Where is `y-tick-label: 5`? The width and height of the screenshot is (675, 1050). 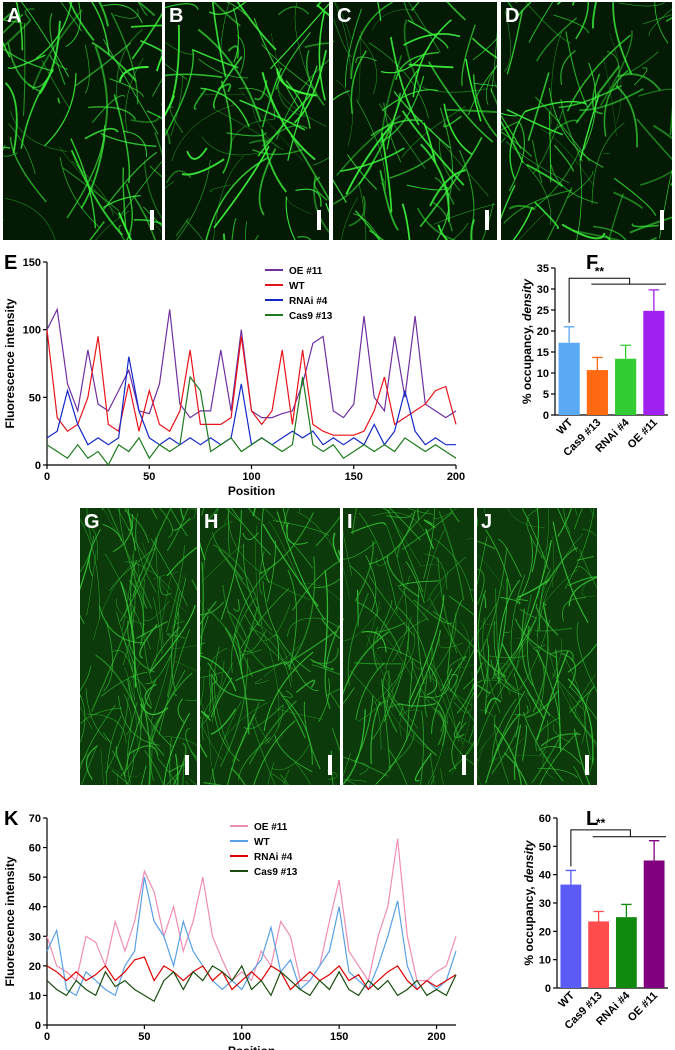
y-tick-label: 5 is located at coordinates (546, 395).